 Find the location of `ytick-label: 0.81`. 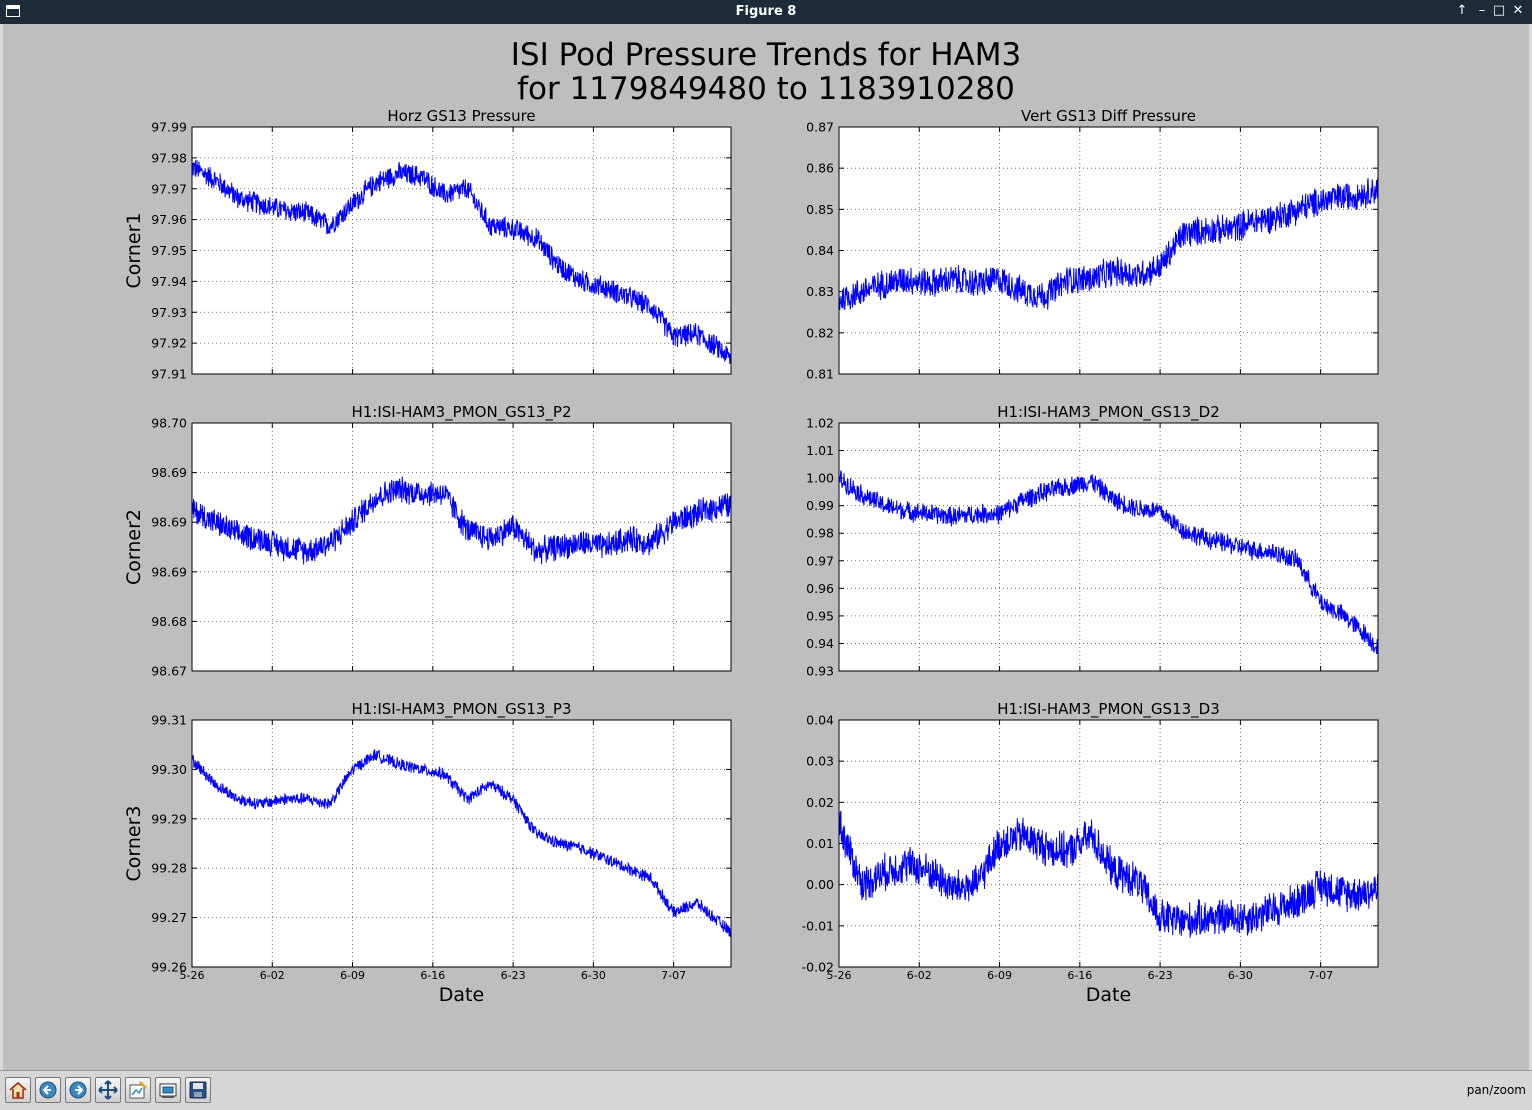

ytick-label: 0.81 is located at coordinates (820, 374).